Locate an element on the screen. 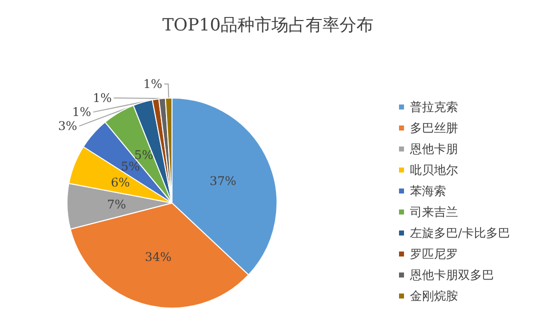 This screenshot has height=331, width=536. legend-label: 苯海索 is located at coordinates (428, 191).